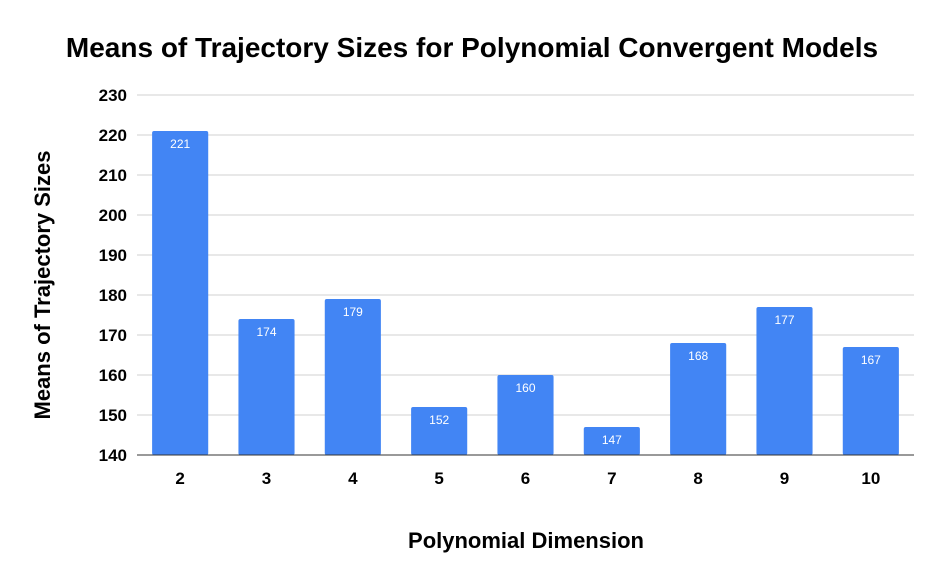  Describe the element at coordinates (179, 478) in the screenshot. I see `x-tick-label: 2` at that location.